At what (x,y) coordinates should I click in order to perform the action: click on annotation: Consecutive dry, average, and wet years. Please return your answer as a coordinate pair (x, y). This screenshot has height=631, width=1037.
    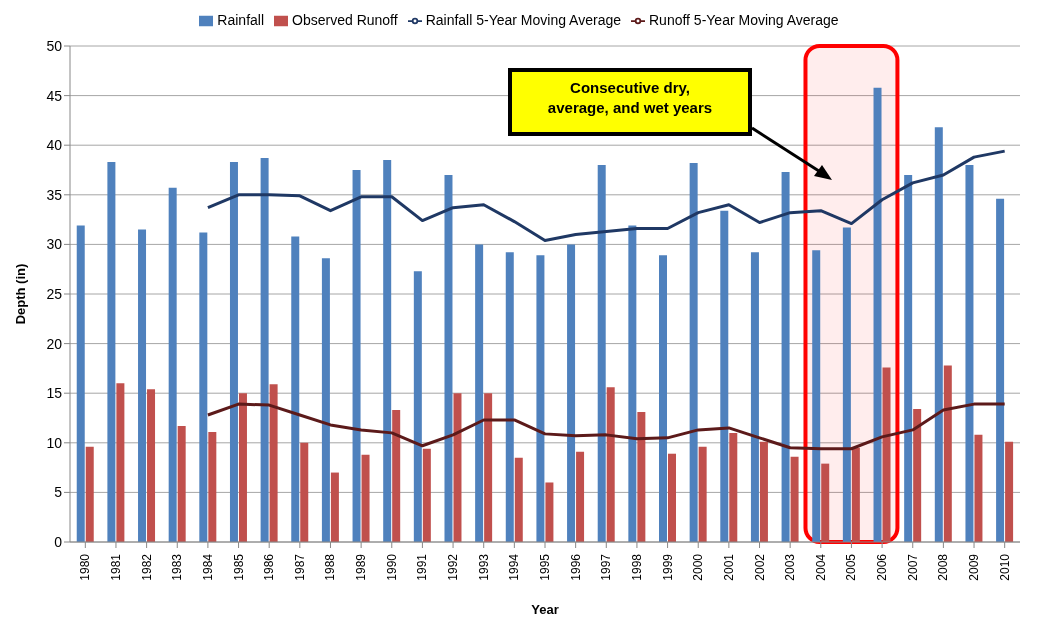
    Looking at the image, I should click on (630, 98).